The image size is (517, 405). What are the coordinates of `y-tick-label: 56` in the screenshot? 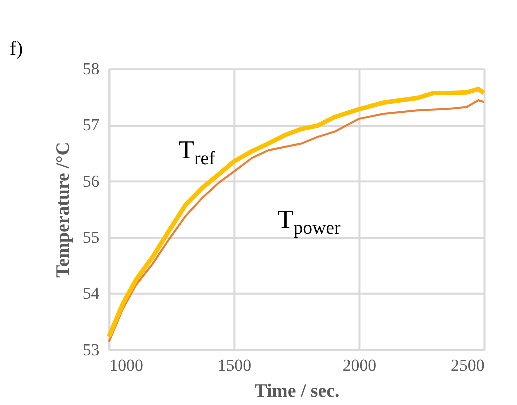 It's located at (91, 181).